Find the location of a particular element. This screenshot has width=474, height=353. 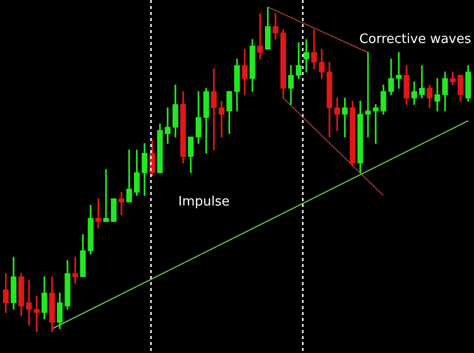

annotation: Corrective waves is located at coordinates (415, 39).